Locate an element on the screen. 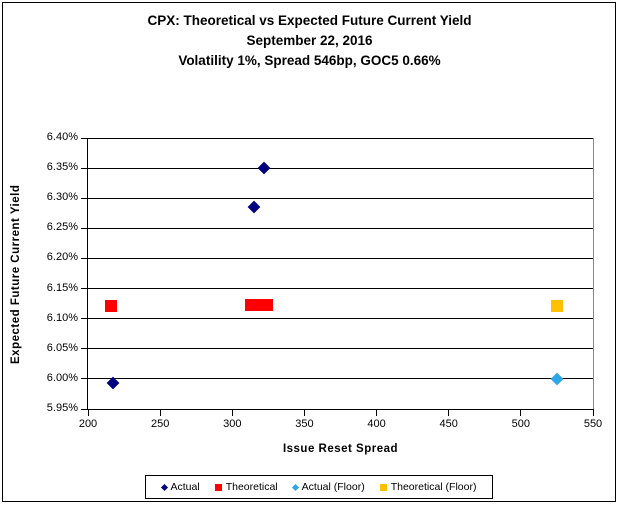  data-point-theoretical-floor is located at coordinates (556, 306).